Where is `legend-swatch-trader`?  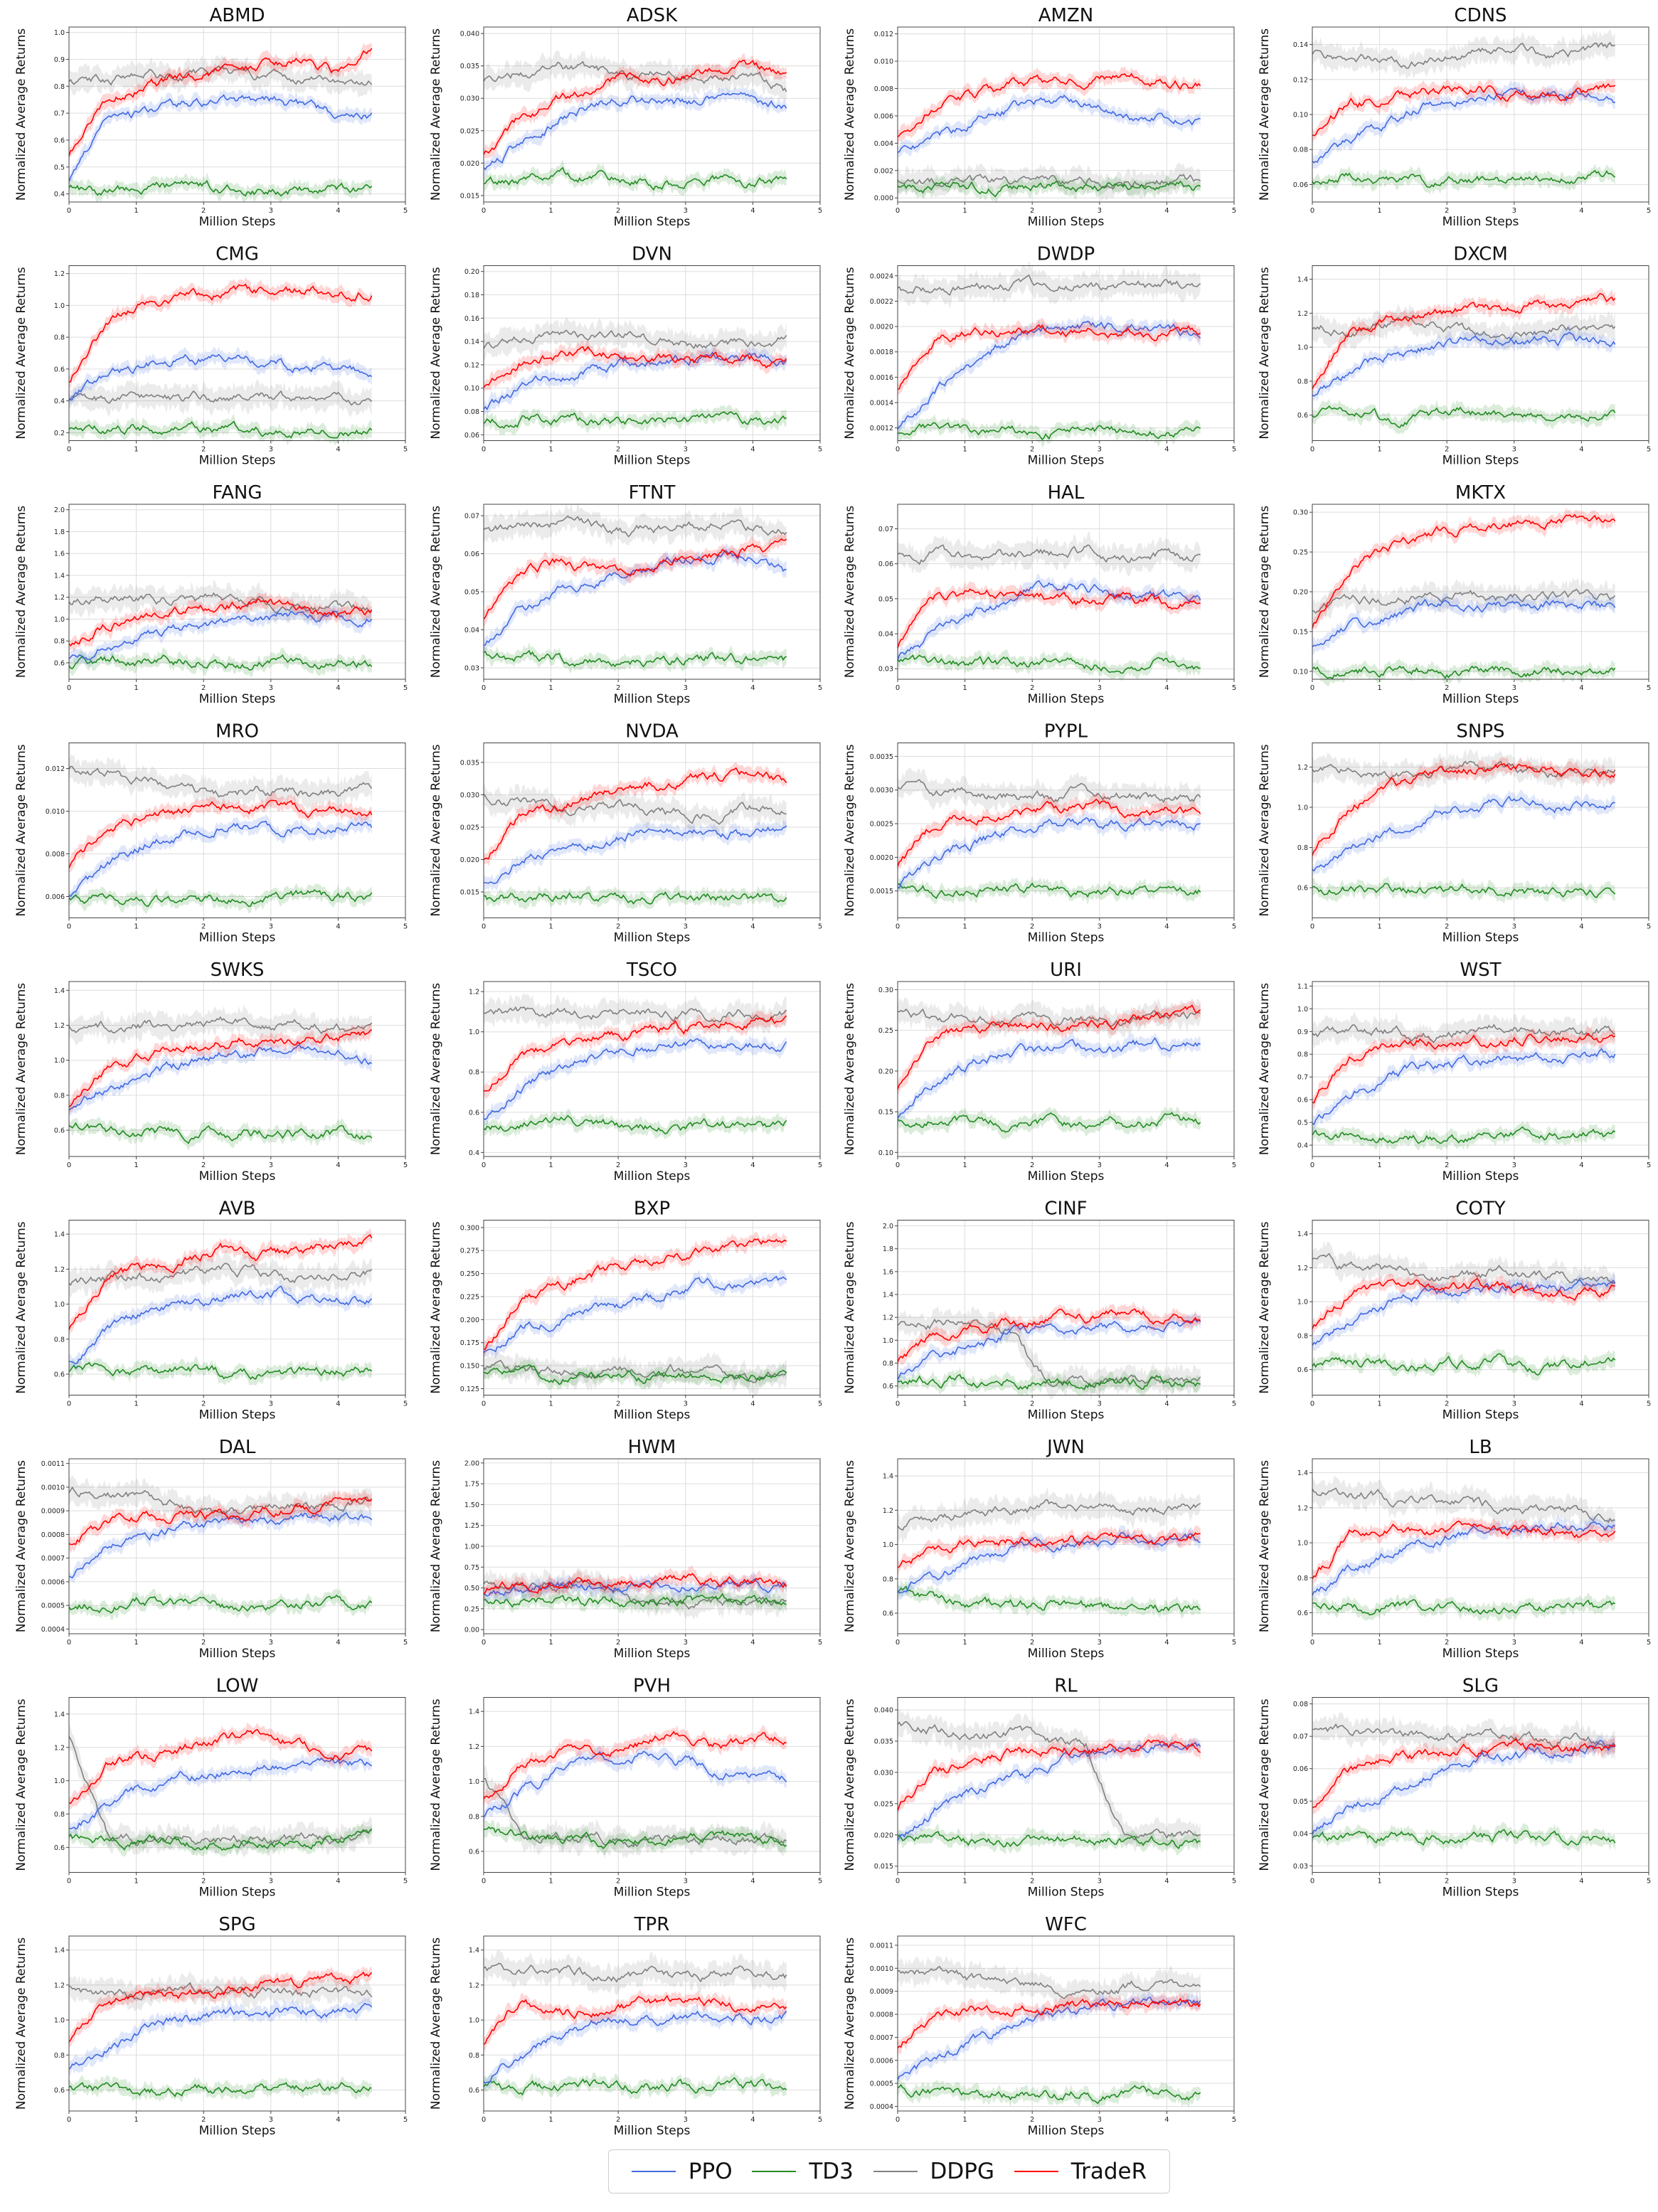 legend-swatch-trader is located at coordinates (1036, 2171).